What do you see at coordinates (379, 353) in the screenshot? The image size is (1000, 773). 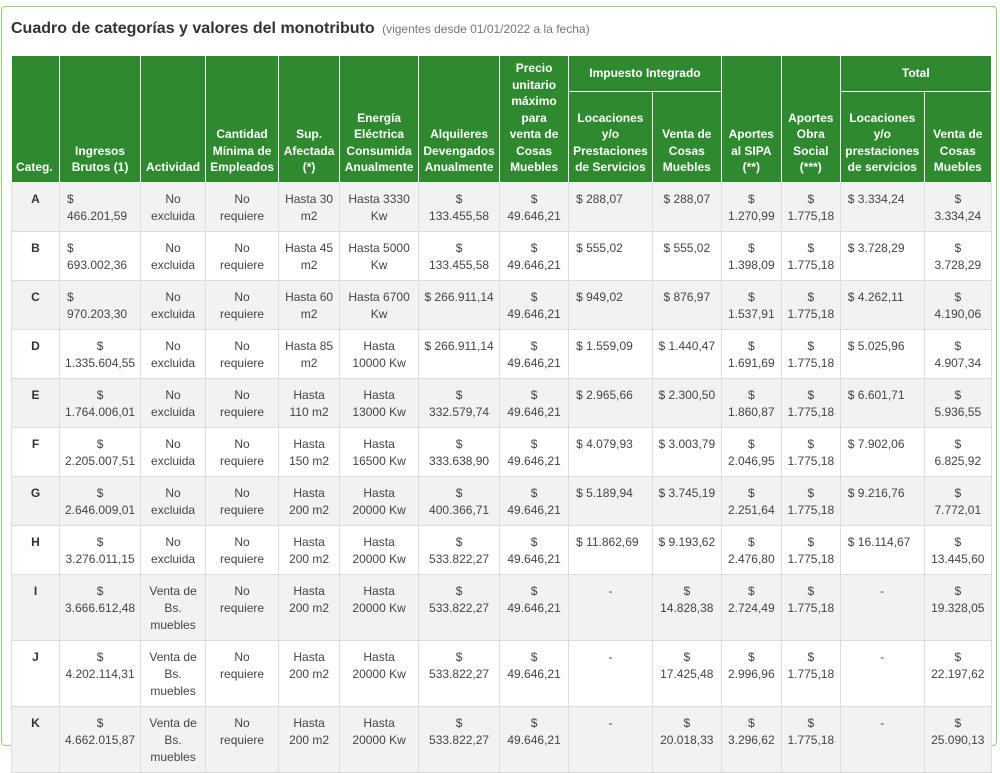 I see `cell-energia: Hasta 10000 Kw` at bounding box center [379, 353].